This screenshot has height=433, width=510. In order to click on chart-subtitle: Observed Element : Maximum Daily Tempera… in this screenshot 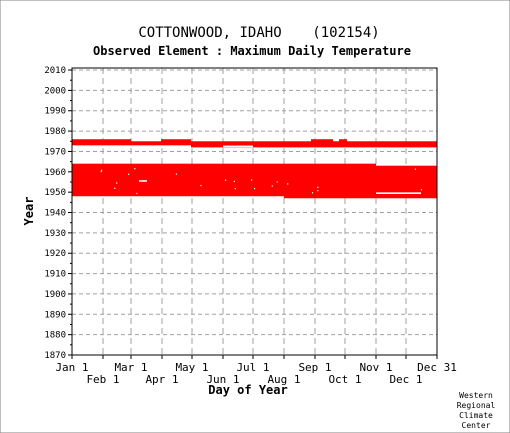, I will do `click(252, 51)`.